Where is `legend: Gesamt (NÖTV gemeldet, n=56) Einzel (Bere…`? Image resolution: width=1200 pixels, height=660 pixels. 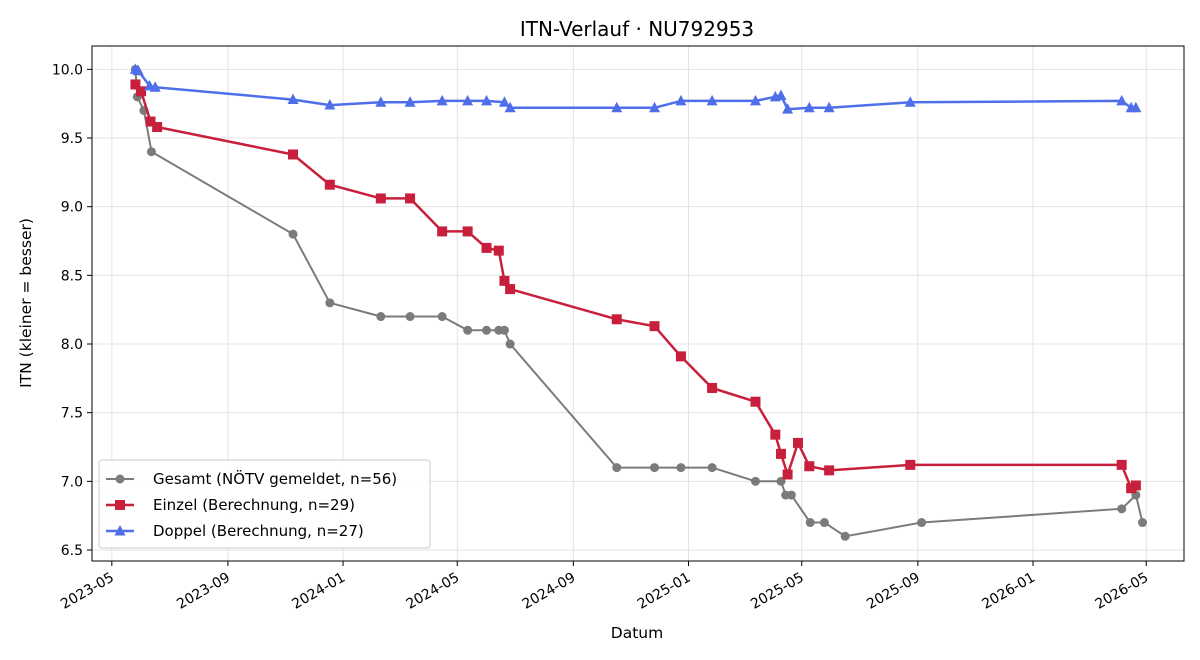
legend: Gesamt (NÖTV gemeldet, n=56) Einzel (Bere… is located at coordinates (264, 504).